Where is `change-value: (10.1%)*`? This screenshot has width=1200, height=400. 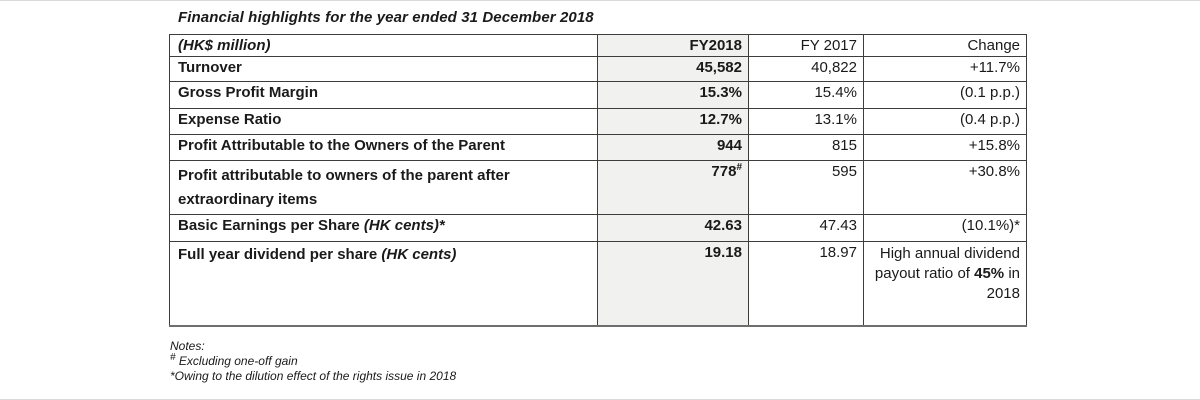 change-value: (10.1%)* is located at coordinates (945, 228).